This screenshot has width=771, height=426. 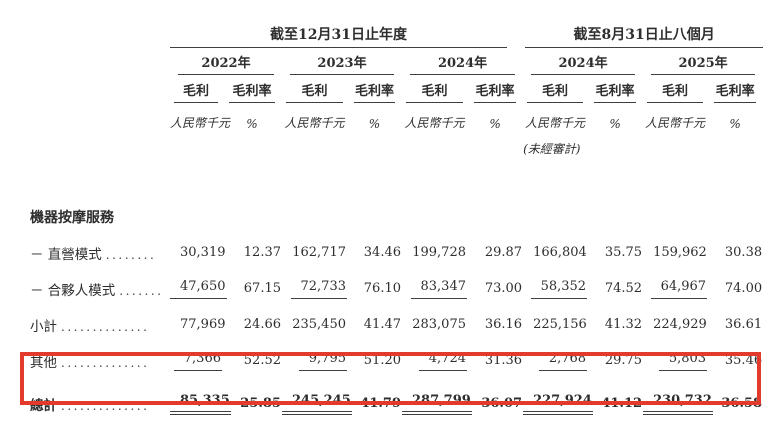 I want to click on gross-profit-value: 235,450, so click(x=319, y=324).